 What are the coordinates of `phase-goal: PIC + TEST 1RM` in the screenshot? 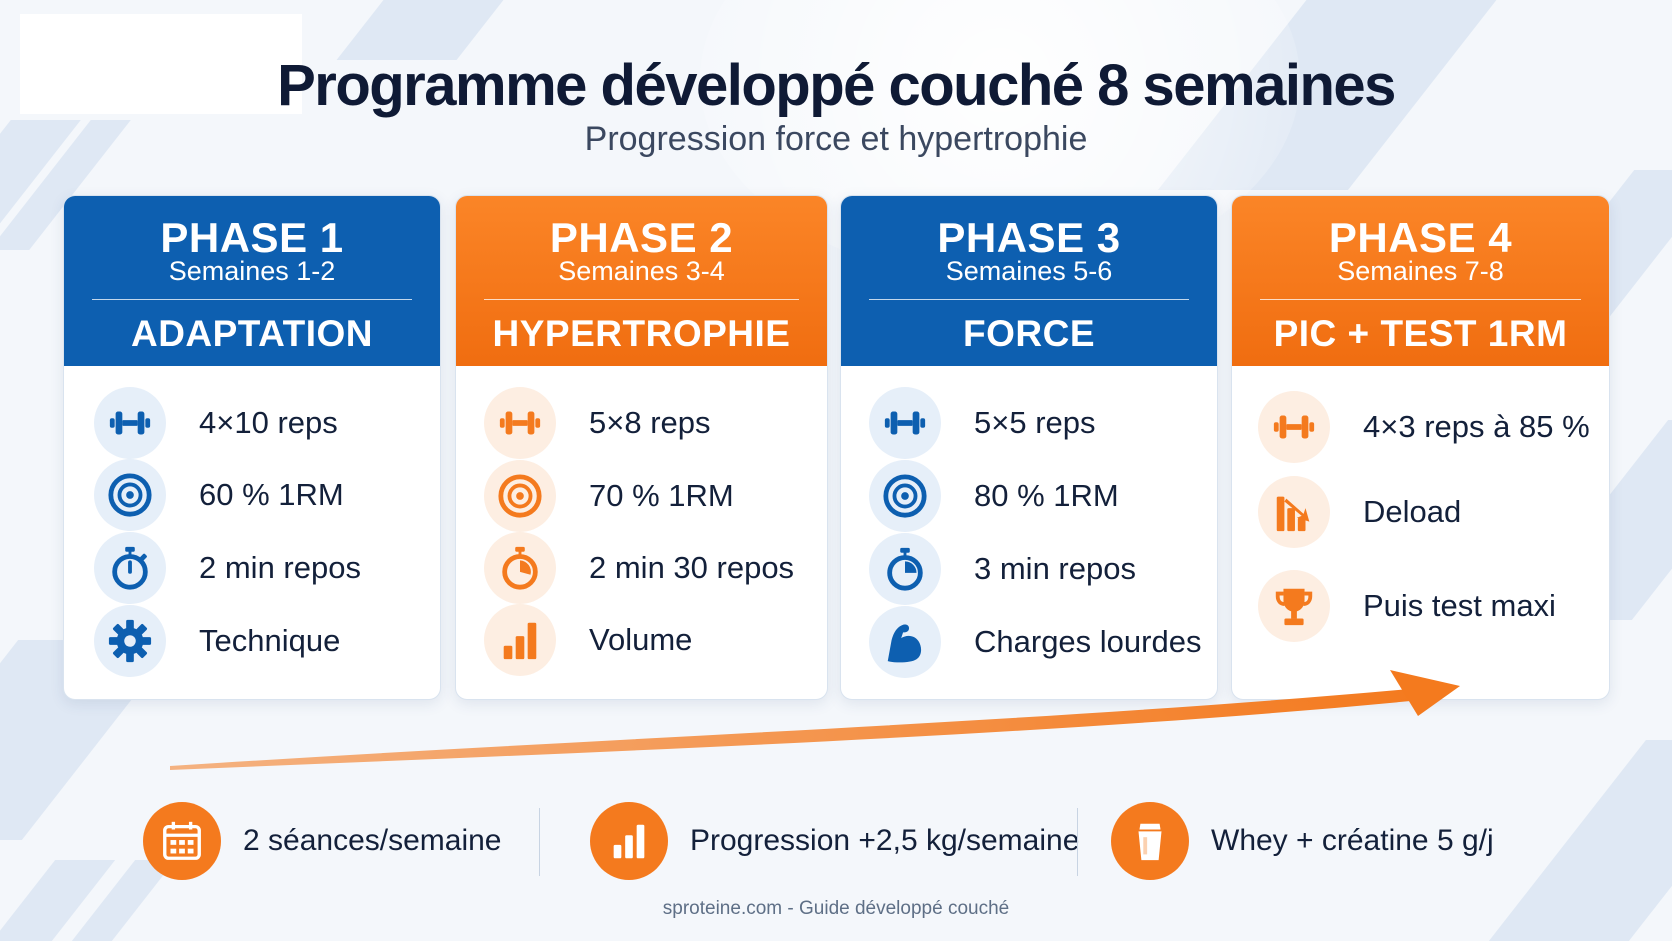 It's located at (1420, 333).